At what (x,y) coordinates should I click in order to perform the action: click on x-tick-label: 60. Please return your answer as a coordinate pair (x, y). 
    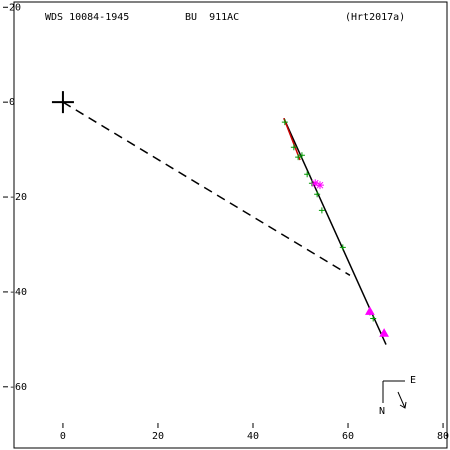
    Looking at the image, I should click on (348, 436).